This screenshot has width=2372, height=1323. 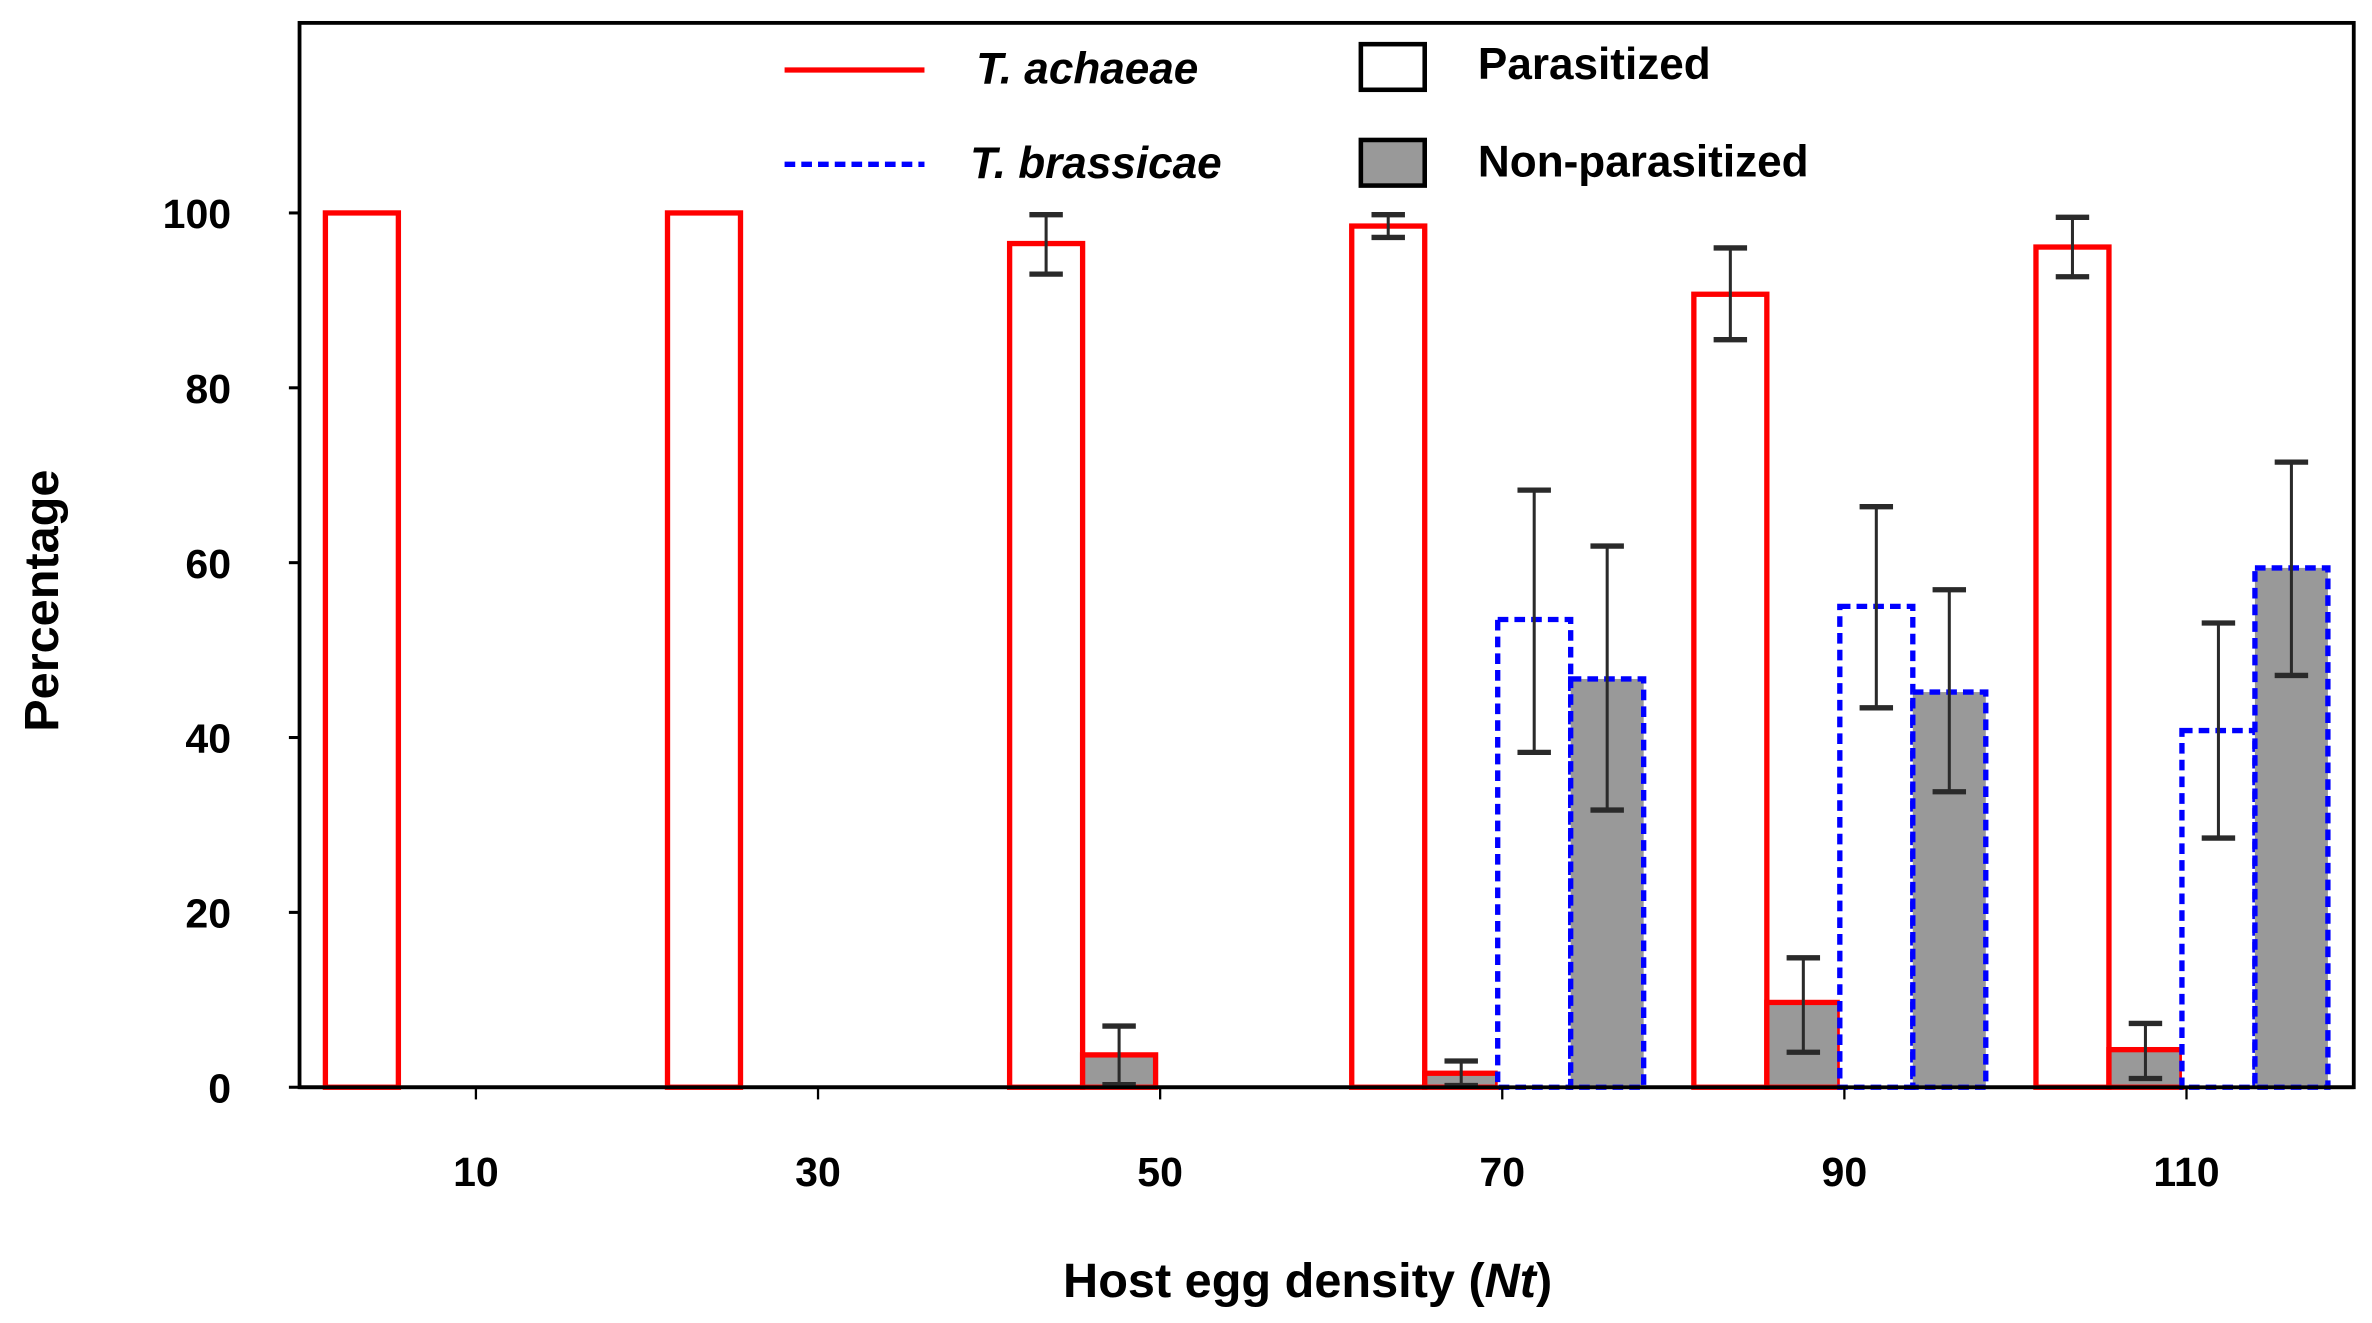 I want to click on y-tick-label: 100, so click(x=197, y=214).